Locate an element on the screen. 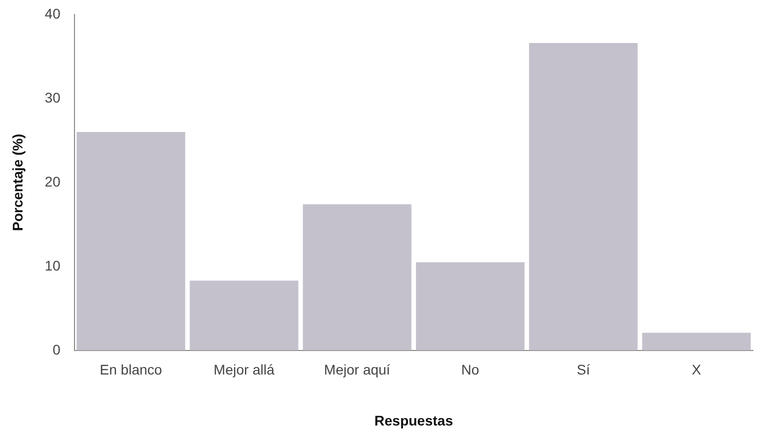 Image resolution: width=777 pixels, height=438 pixels. x-tick-label: Mejor aquí is located at coordinates (357, 370).